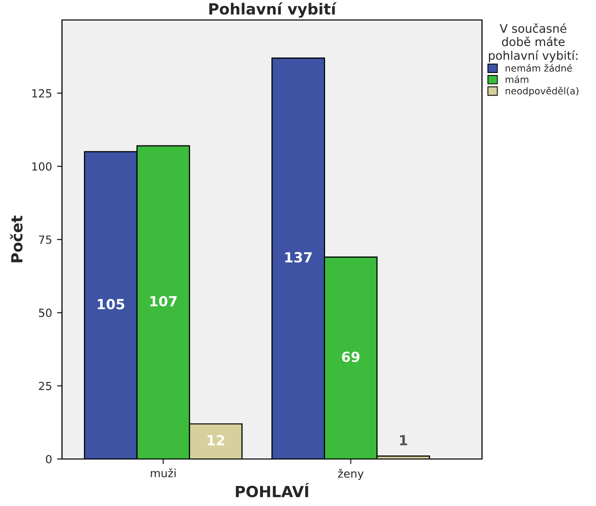  What do you see at coordinates (351, 474) in the screenshot?
I see `x-tick-label: ženy` at bounding box center [351, 474].